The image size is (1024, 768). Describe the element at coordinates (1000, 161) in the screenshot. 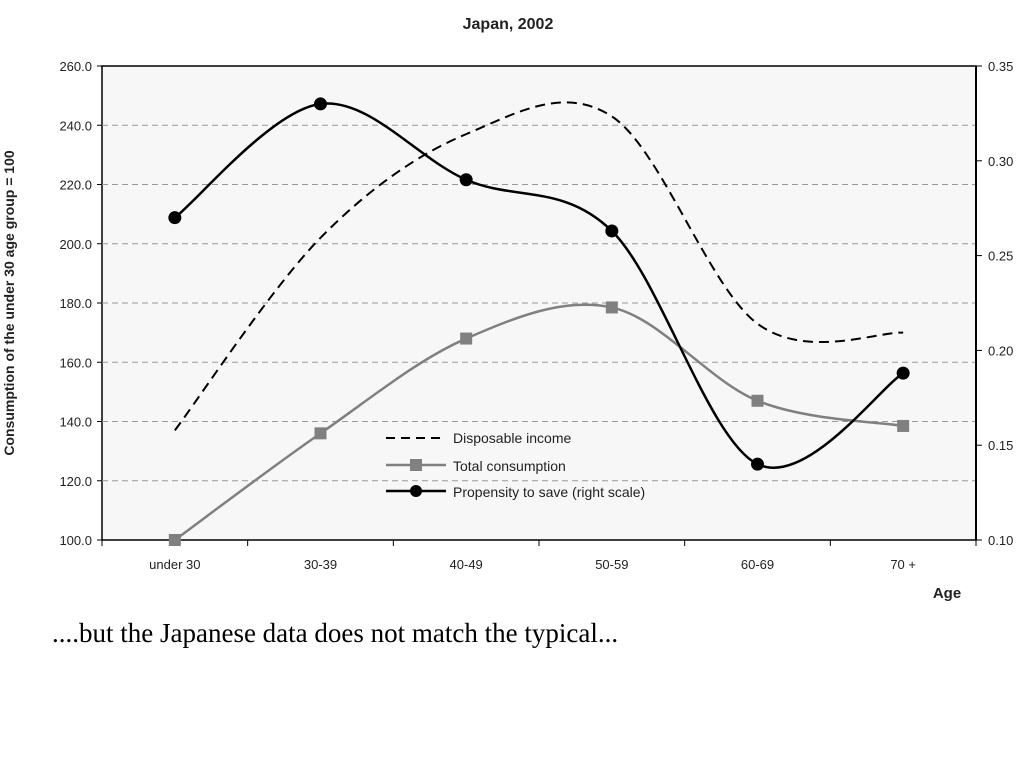

I see `y2-tick-label: 0.30` at that location.